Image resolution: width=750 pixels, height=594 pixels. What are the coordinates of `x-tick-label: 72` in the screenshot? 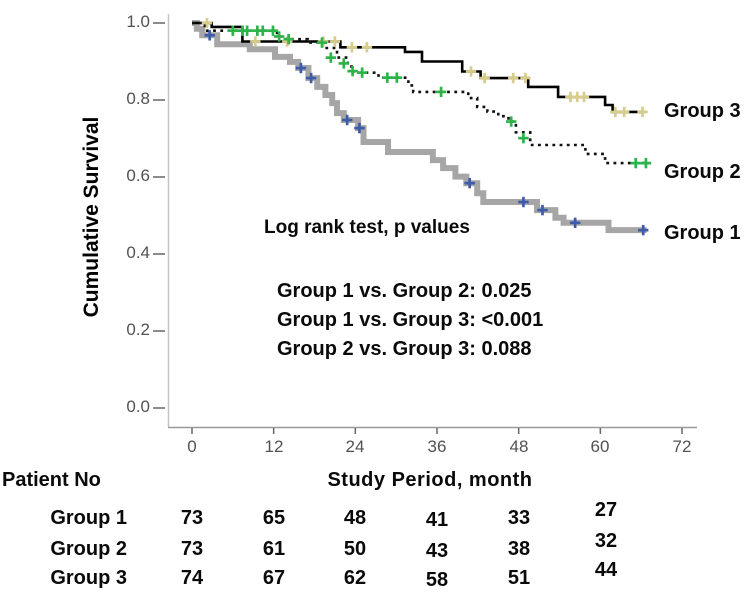 It's located at (682, 446).